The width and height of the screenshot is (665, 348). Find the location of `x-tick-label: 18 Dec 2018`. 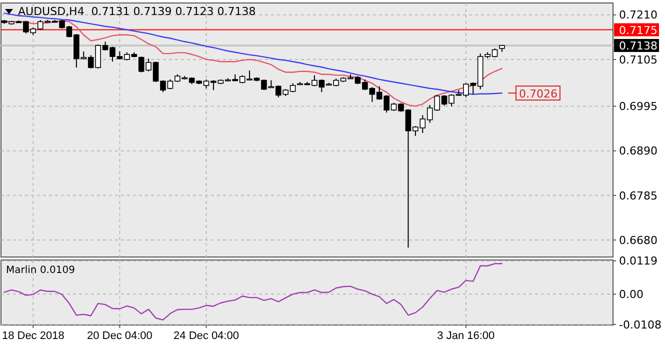

x-tick-label: 18 Dec 2018 is located at coordinates (33, 336).